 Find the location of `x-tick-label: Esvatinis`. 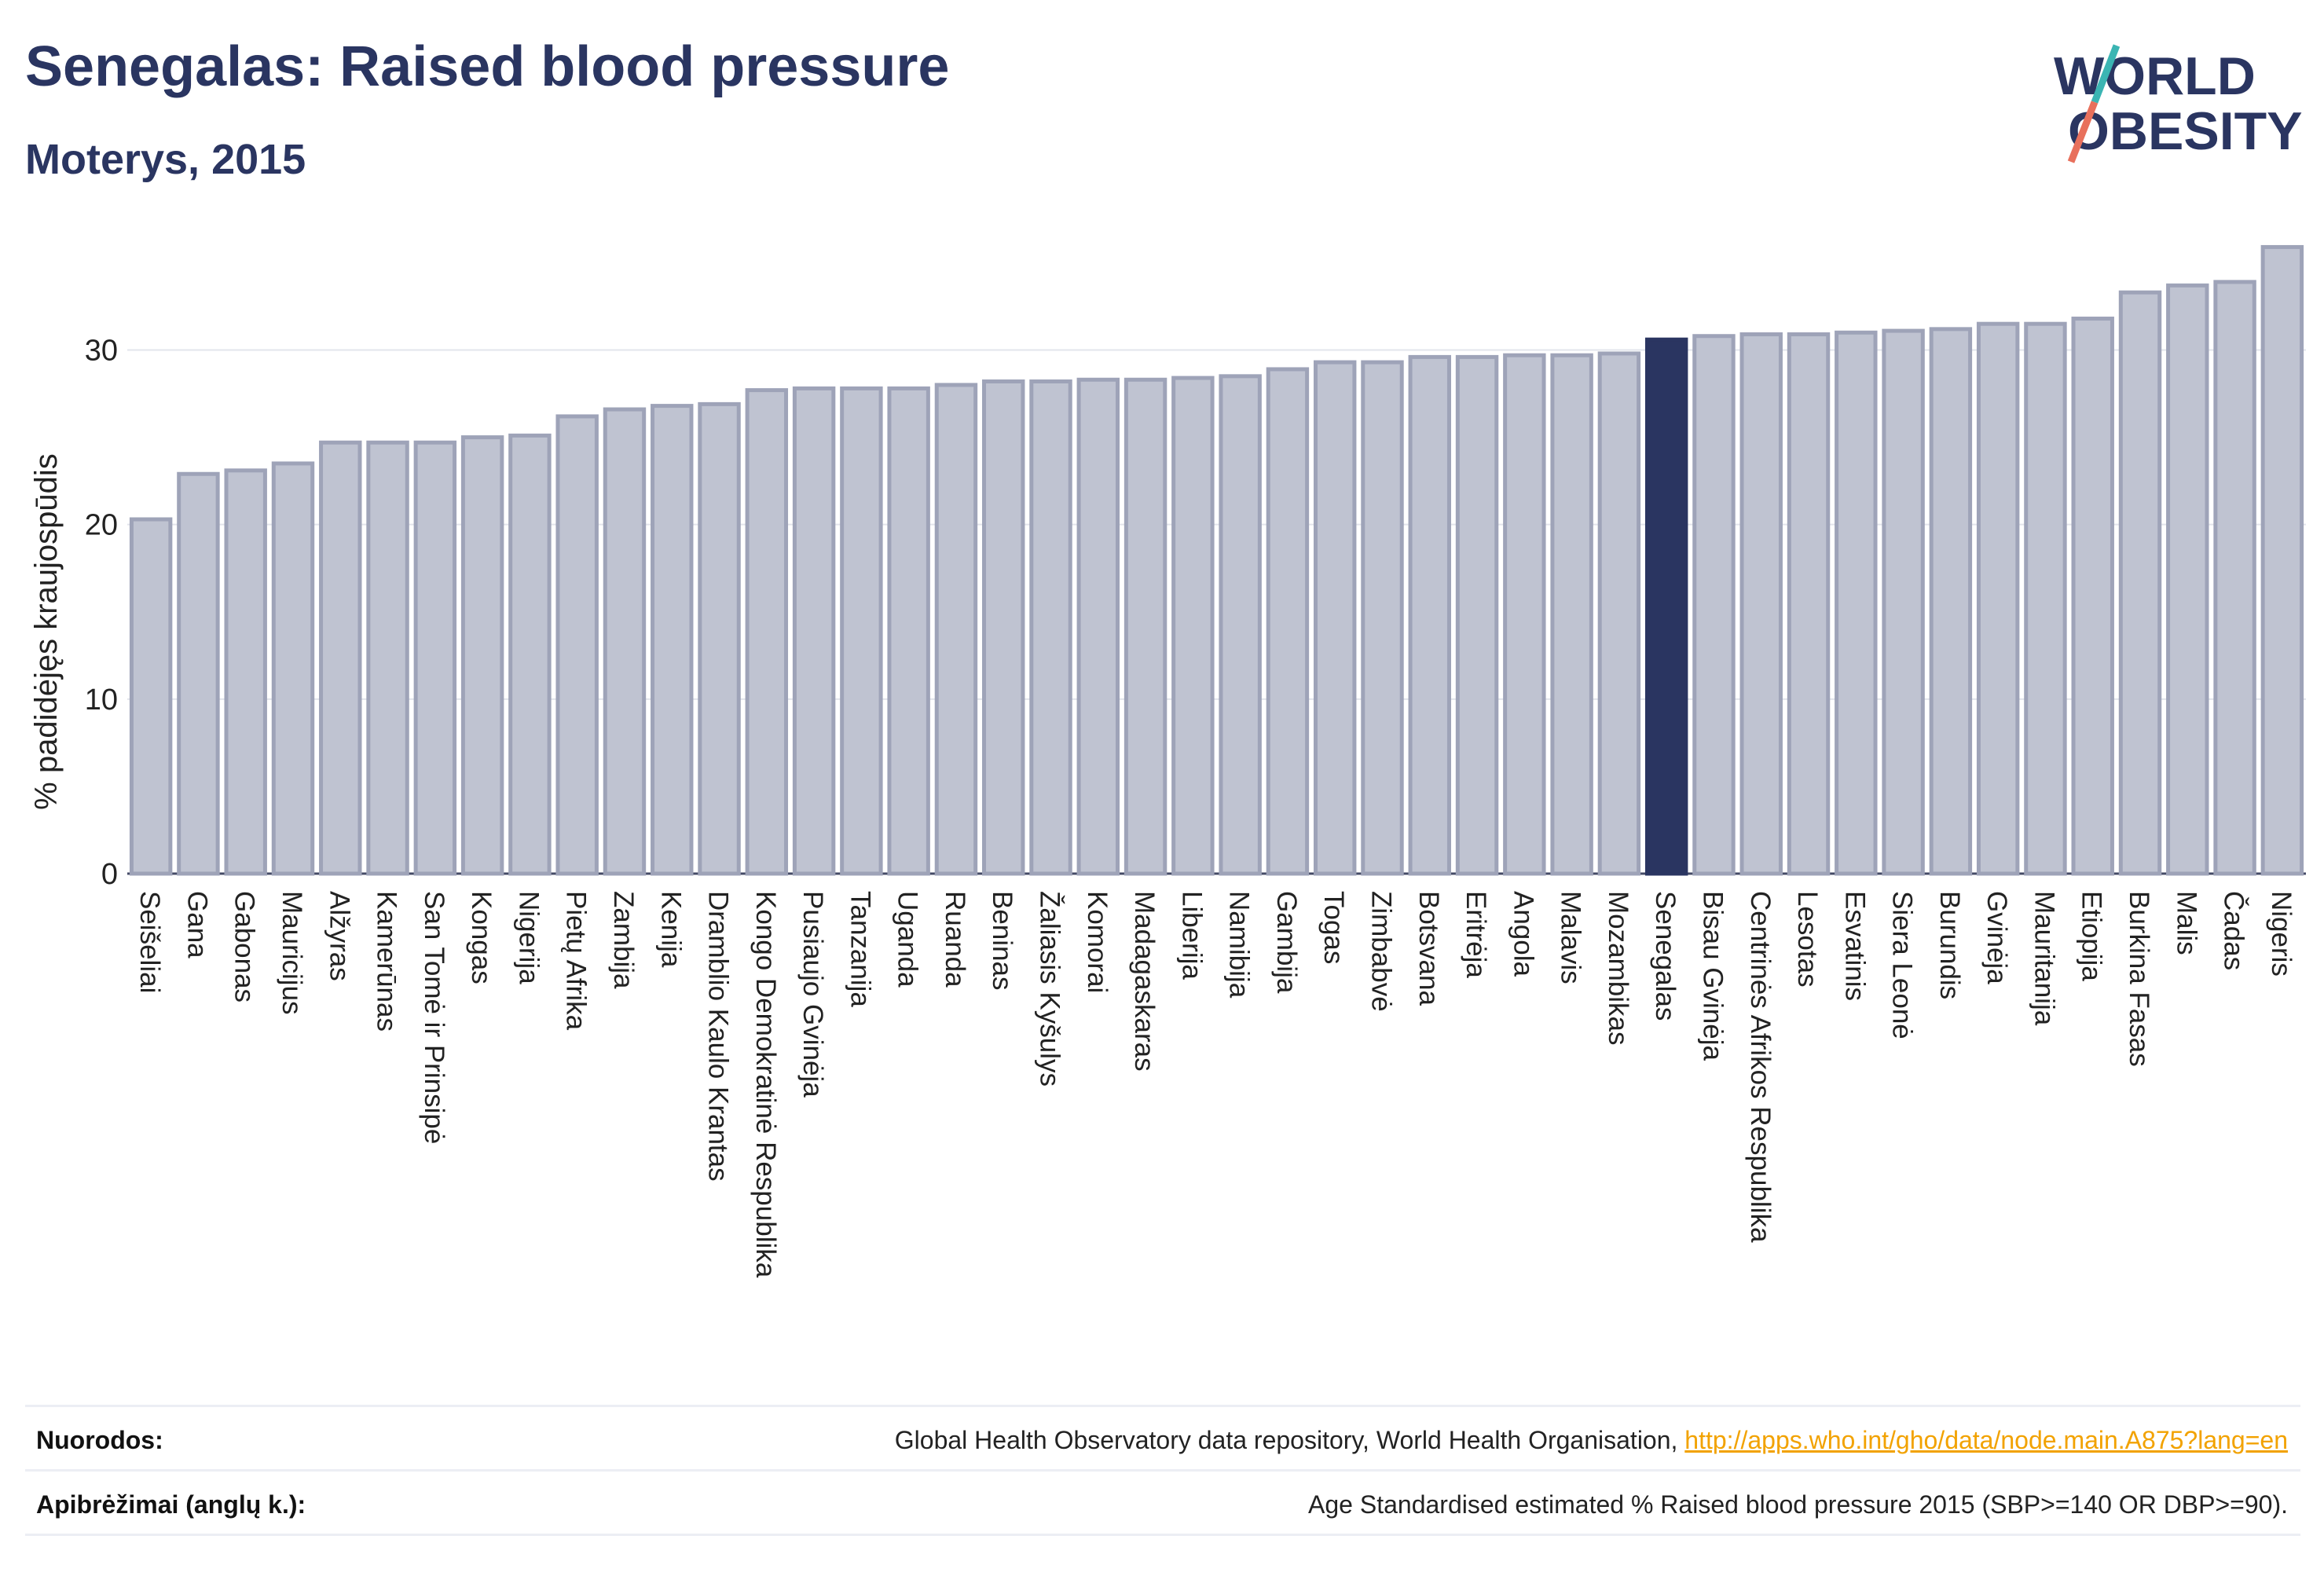

x-tick-label: Esvatinis is located at coordinates (1854, 946).